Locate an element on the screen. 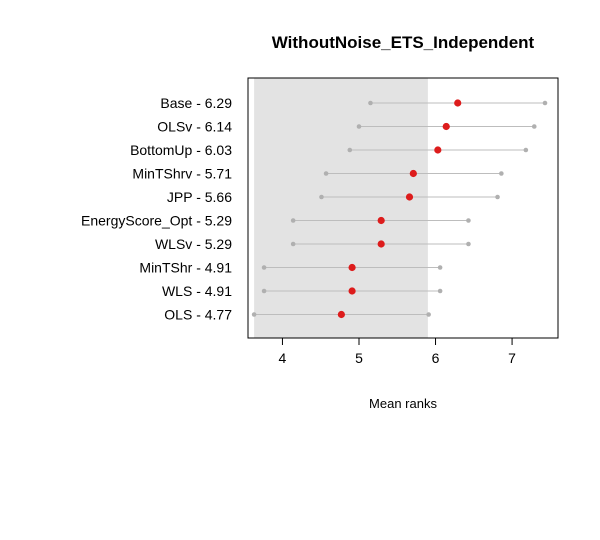 The height and width of the screenshot is (540, 600). method-label: EnergyScore_Opt - 5.29 is located at coordinates (156, 221).